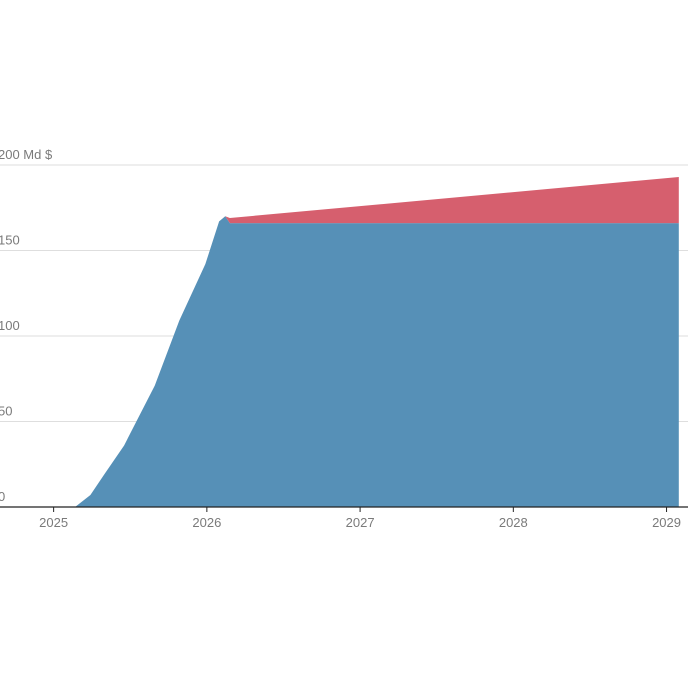 This screenshot has height=688, width=688. What do you see at coordinates (513, 522) in the screenshot?
I see `x-tick-label: 2028` at bounding box center [513, 522].